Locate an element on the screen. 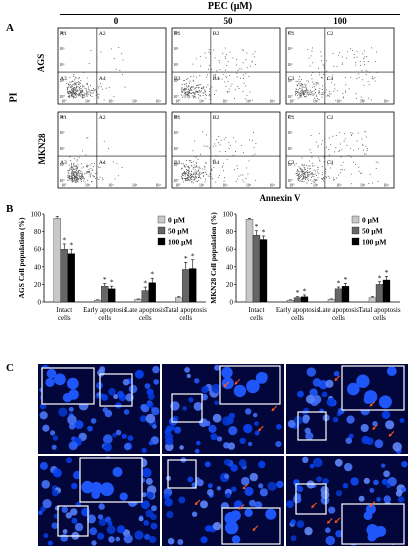 Image resolution: width=409 pixels, height=550 pixels. y-tick-label: 10° is located at coordinates (177, 181).